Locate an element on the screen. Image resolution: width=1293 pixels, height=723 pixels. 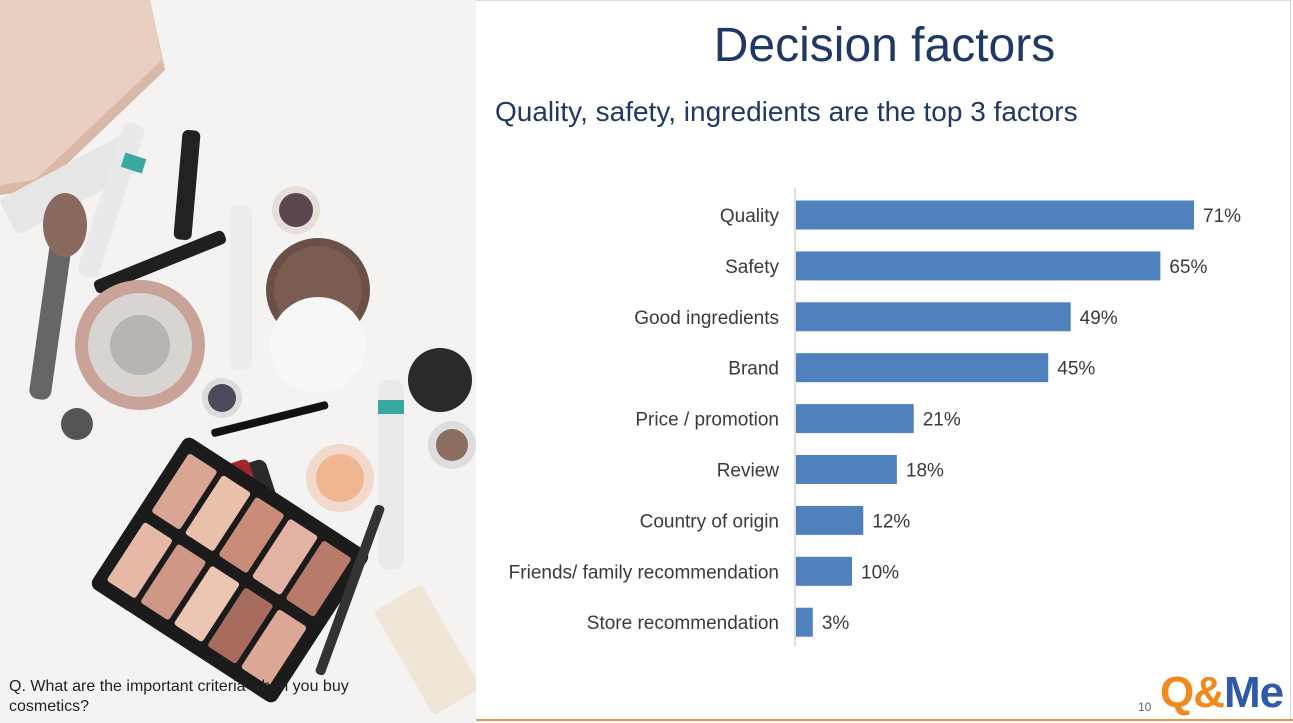
category-label: Store recommendation is located at coordinates (683, 623).